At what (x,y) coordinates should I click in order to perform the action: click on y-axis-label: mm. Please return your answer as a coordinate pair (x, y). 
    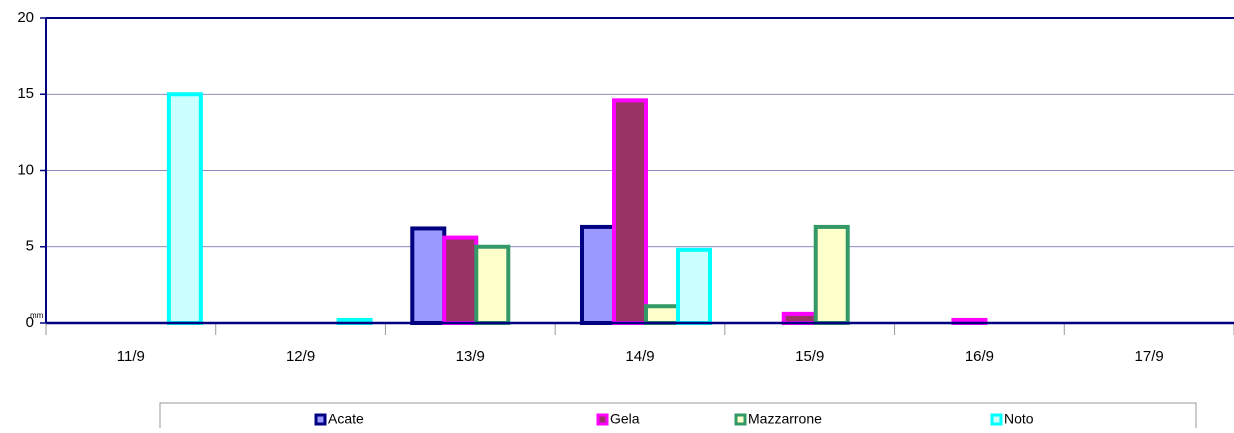
    Looking at the image, I should click on (37, 315).